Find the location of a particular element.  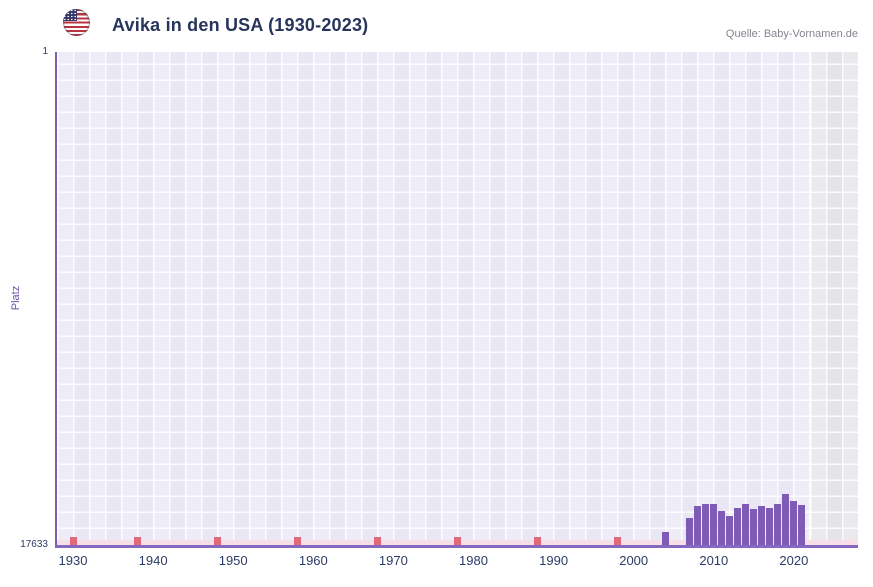

us-flag-canton is located at coordinates (70, 15).